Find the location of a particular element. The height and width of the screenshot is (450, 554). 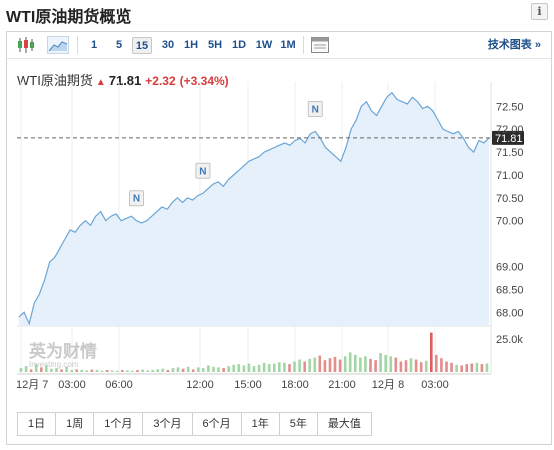

watermark-logo: 英为财情 is located at coordinates (63, 351).